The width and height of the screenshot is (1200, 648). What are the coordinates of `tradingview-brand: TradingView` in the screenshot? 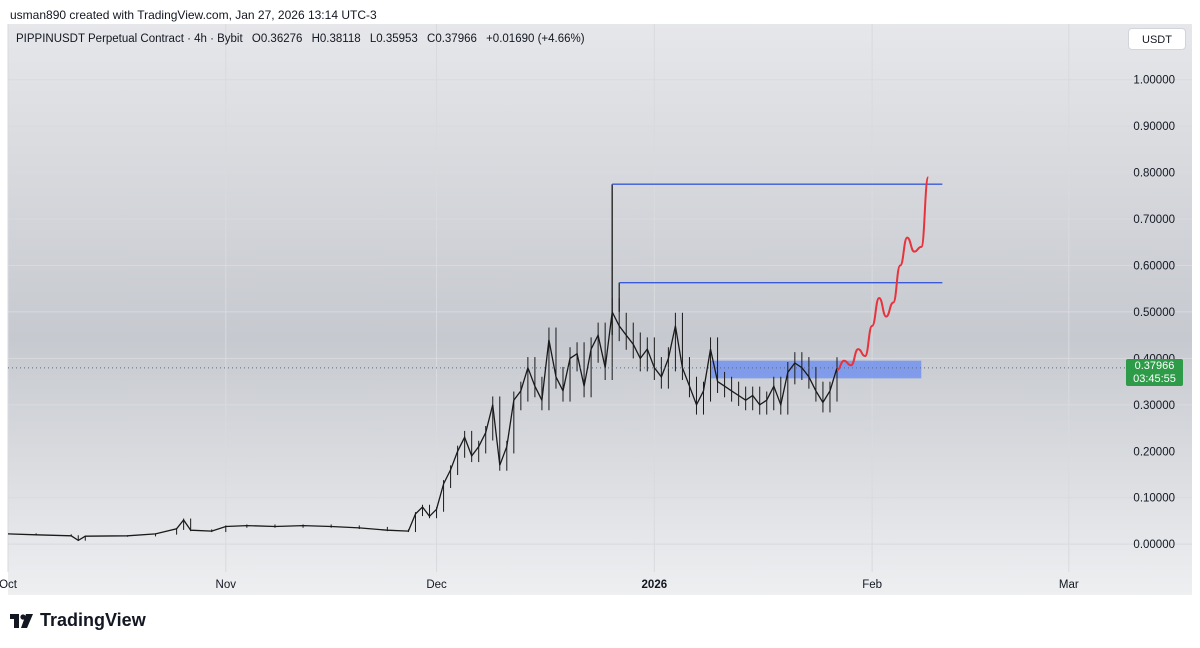 It's located at (78, 620).